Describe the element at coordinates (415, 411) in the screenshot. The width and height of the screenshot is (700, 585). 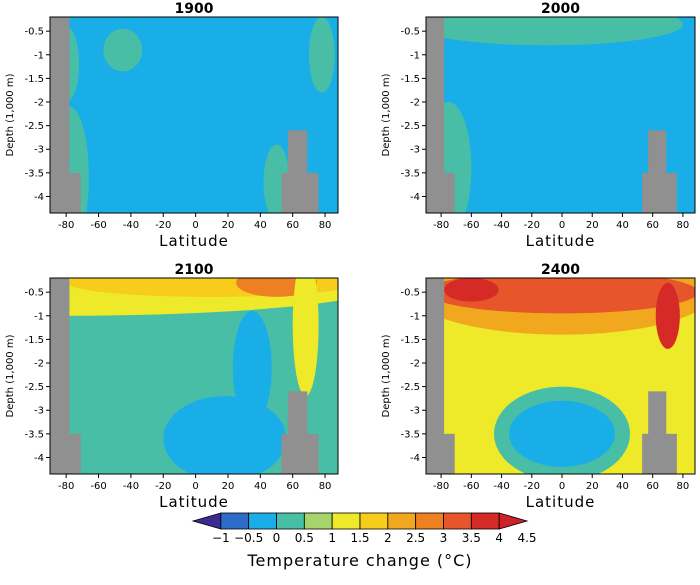
I see `y-tick-label: -3` at that location.